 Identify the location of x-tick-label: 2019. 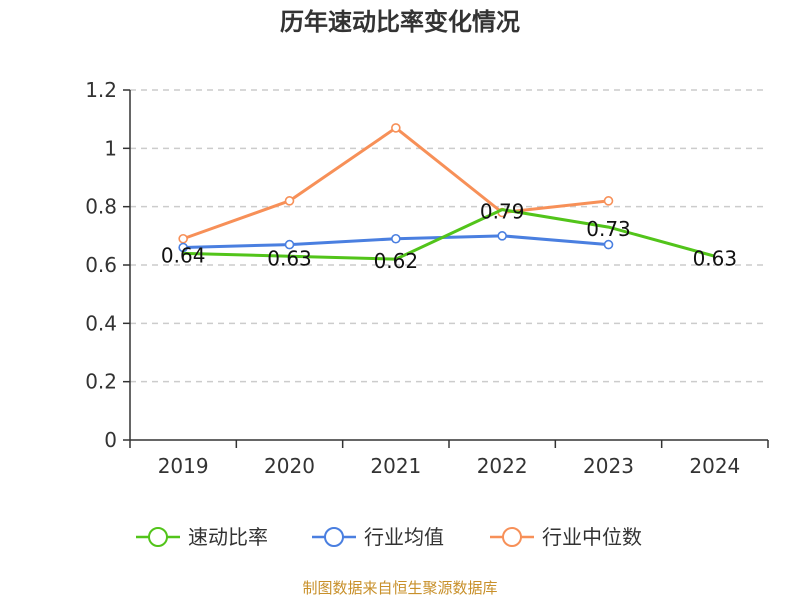
(183, 466).